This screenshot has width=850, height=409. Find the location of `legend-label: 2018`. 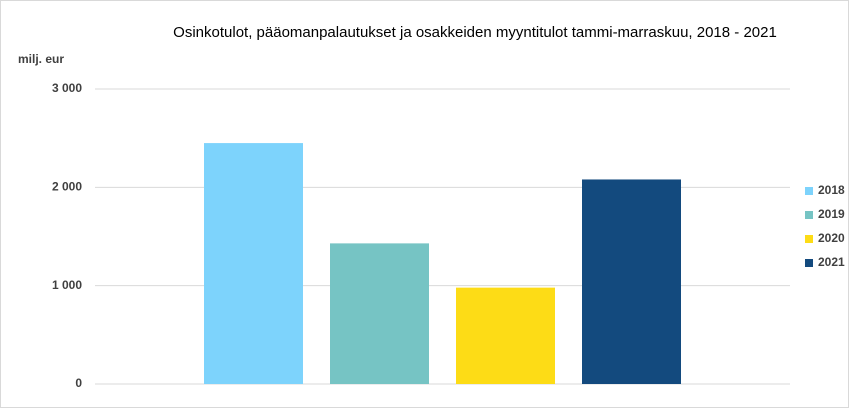

legend-label: 2018 is located at coordinates (831, 190).